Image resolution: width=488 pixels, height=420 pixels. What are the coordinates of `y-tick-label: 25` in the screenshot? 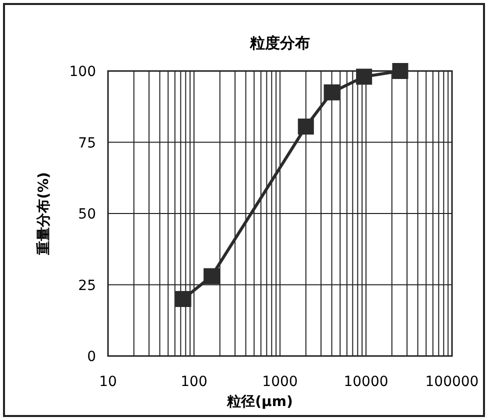 It's located at (87, 286).